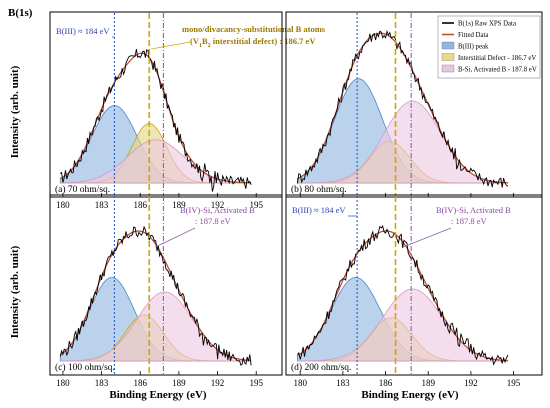  I want to click on legend-box, so click(489, 47).